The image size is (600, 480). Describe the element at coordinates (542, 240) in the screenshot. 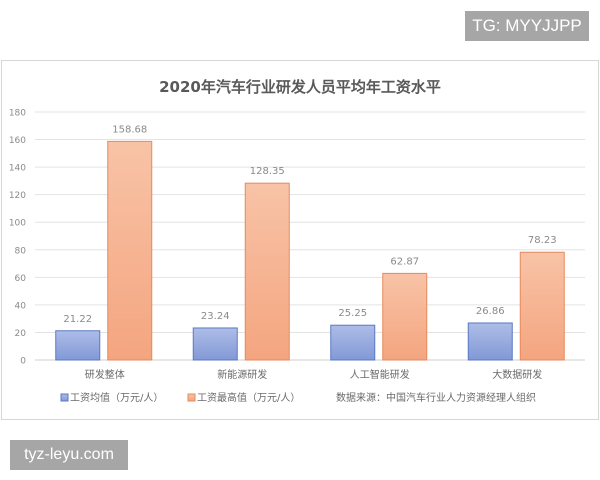

I see `data-label: 78.23` at that location.